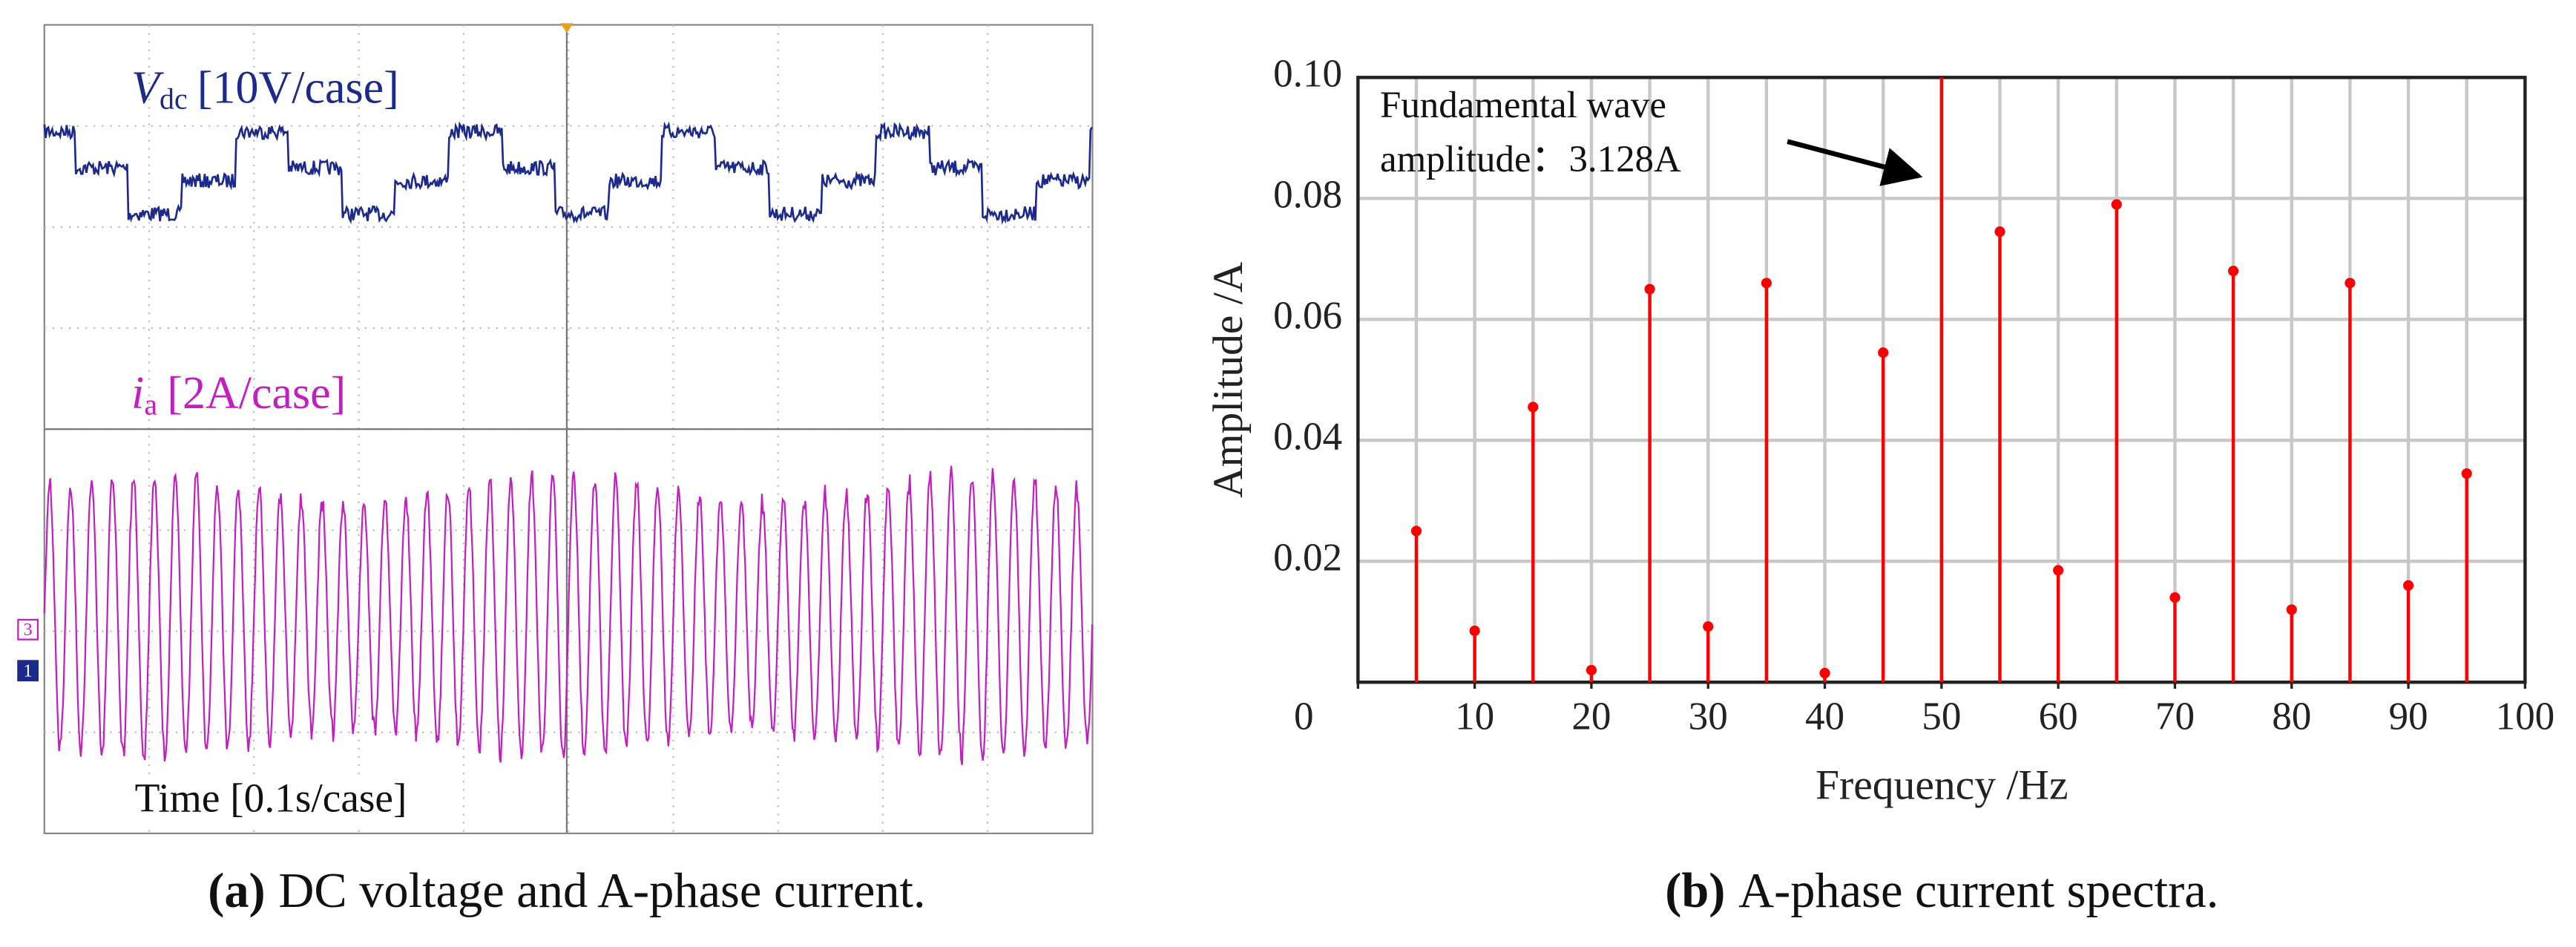  Describe the element at coordinates (137, 393) in the screenshot. I see `trace-label-name: i` at that location.